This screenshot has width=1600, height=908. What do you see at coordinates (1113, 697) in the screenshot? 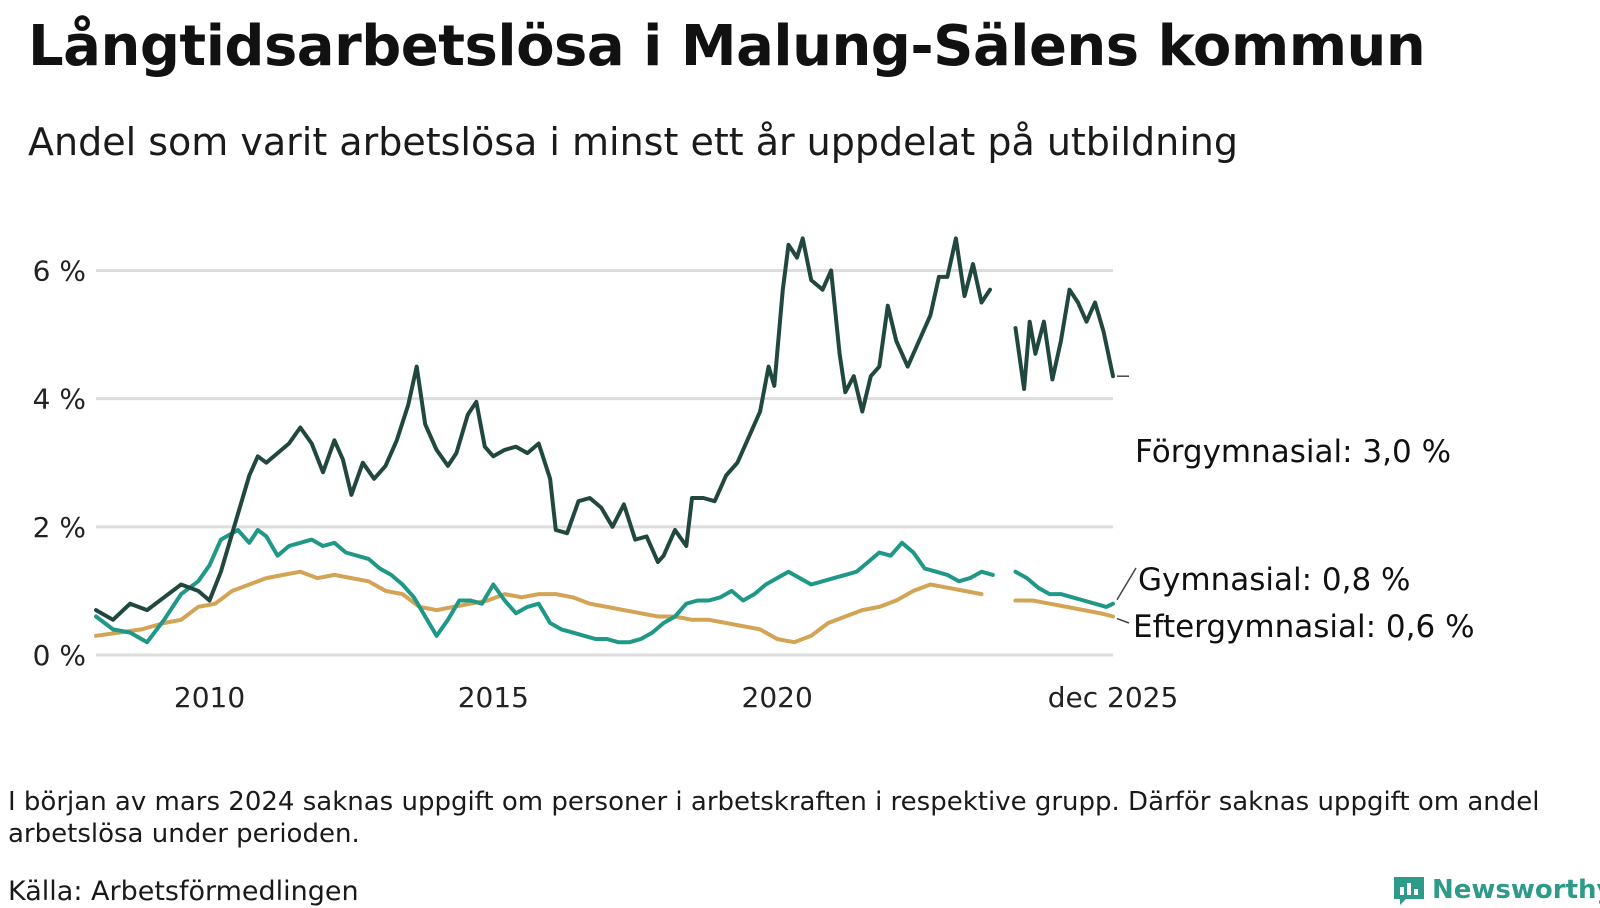
I see `x-tick-label-3: dec 2025` at bounding box center [1113, 697].